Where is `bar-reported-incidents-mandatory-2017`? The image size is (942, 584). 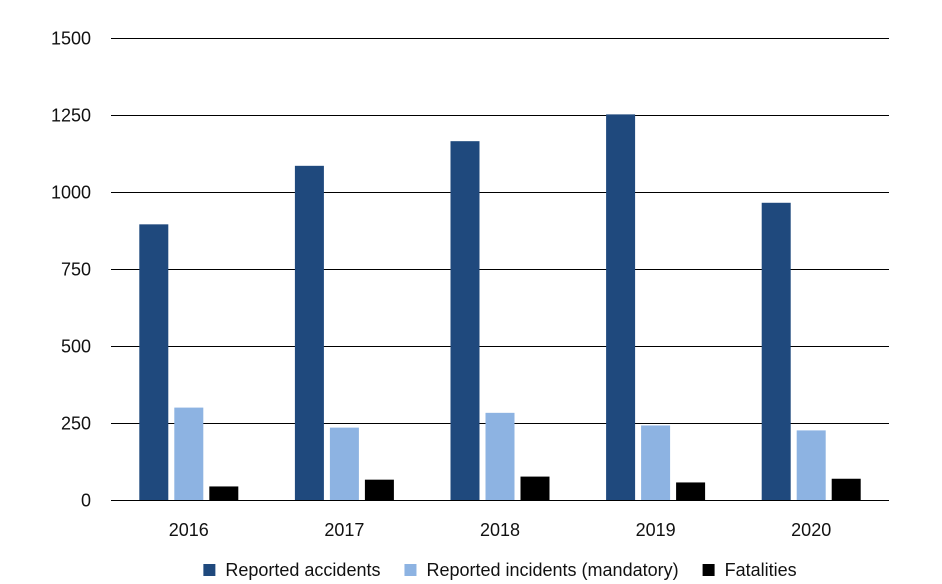
bar-reported-incidents-mandatory-2017 is located at coordinates (344, 463).